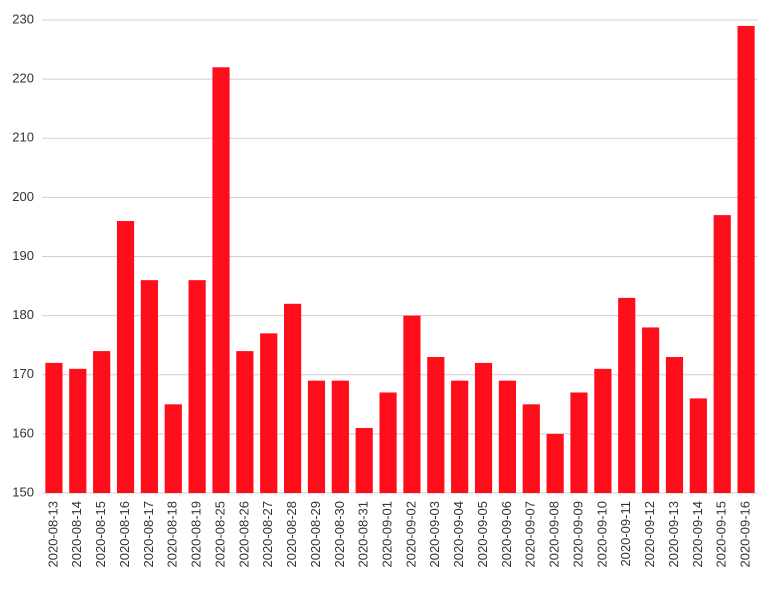 The width and height of the screenshot is (768, 591). Describe the element at coordinates (530, 534) in the screenshot. I see `x-tick-label: 2020-09-07` at that location.